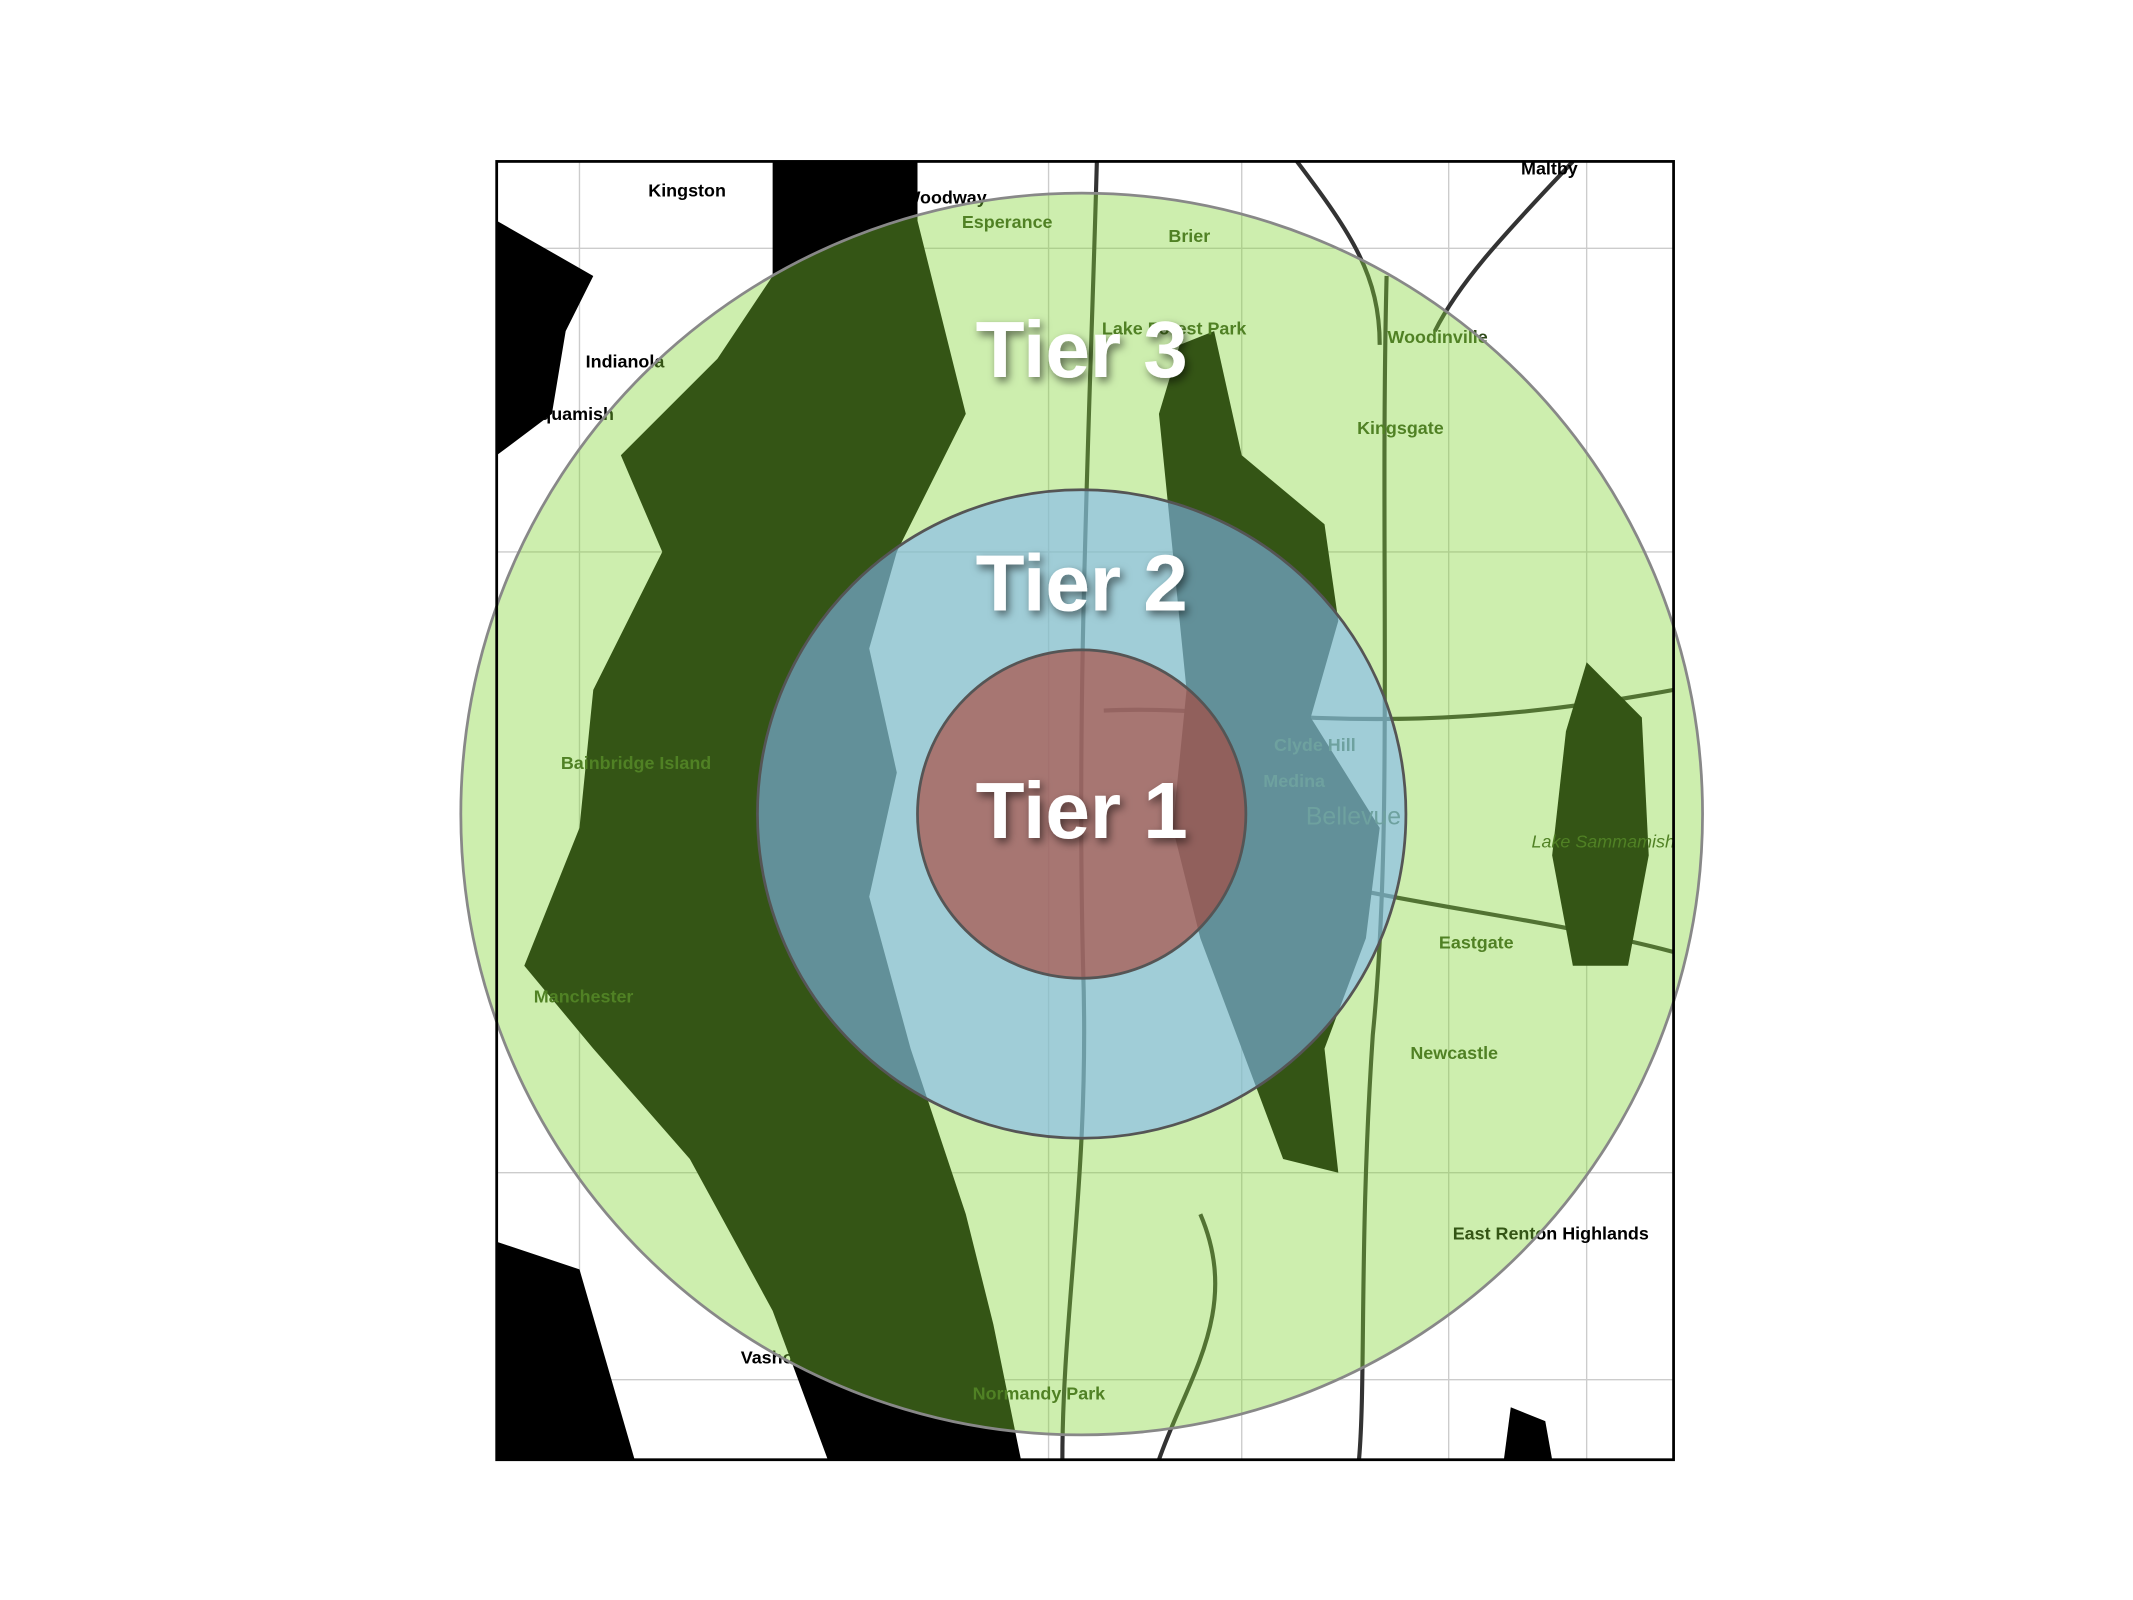  I want to click on tier-label: Tier 1, so click(1082, 810).